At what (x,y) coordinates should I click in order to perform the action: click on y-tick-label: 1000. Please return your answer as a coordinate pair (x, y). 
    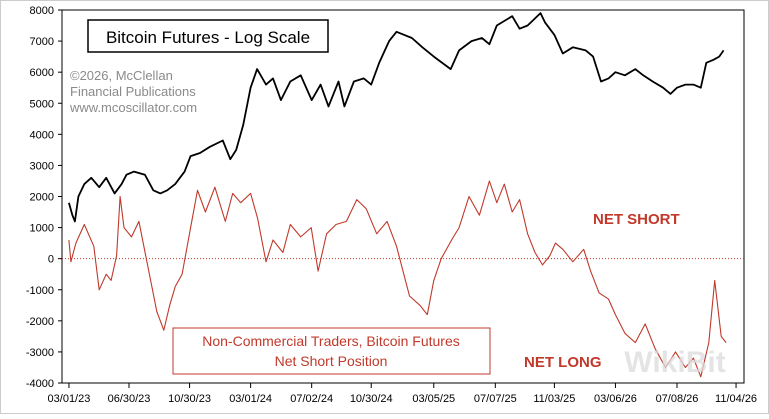
    Looking at the image, I should click on (42, 229).